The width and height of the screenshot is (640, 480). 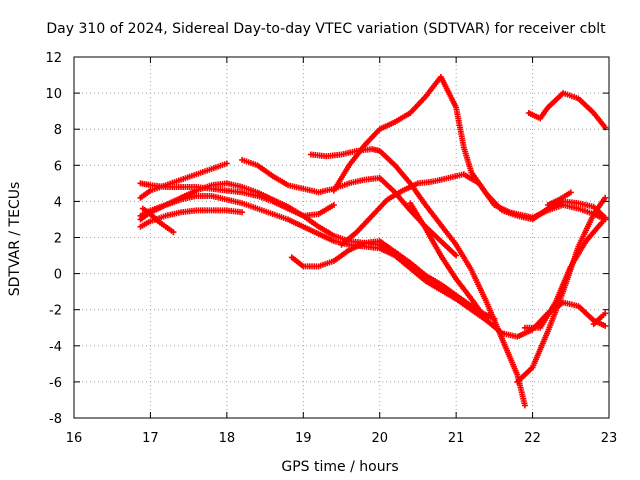 I want to click on x-tick-label: 22, so click(x=532, y=438).